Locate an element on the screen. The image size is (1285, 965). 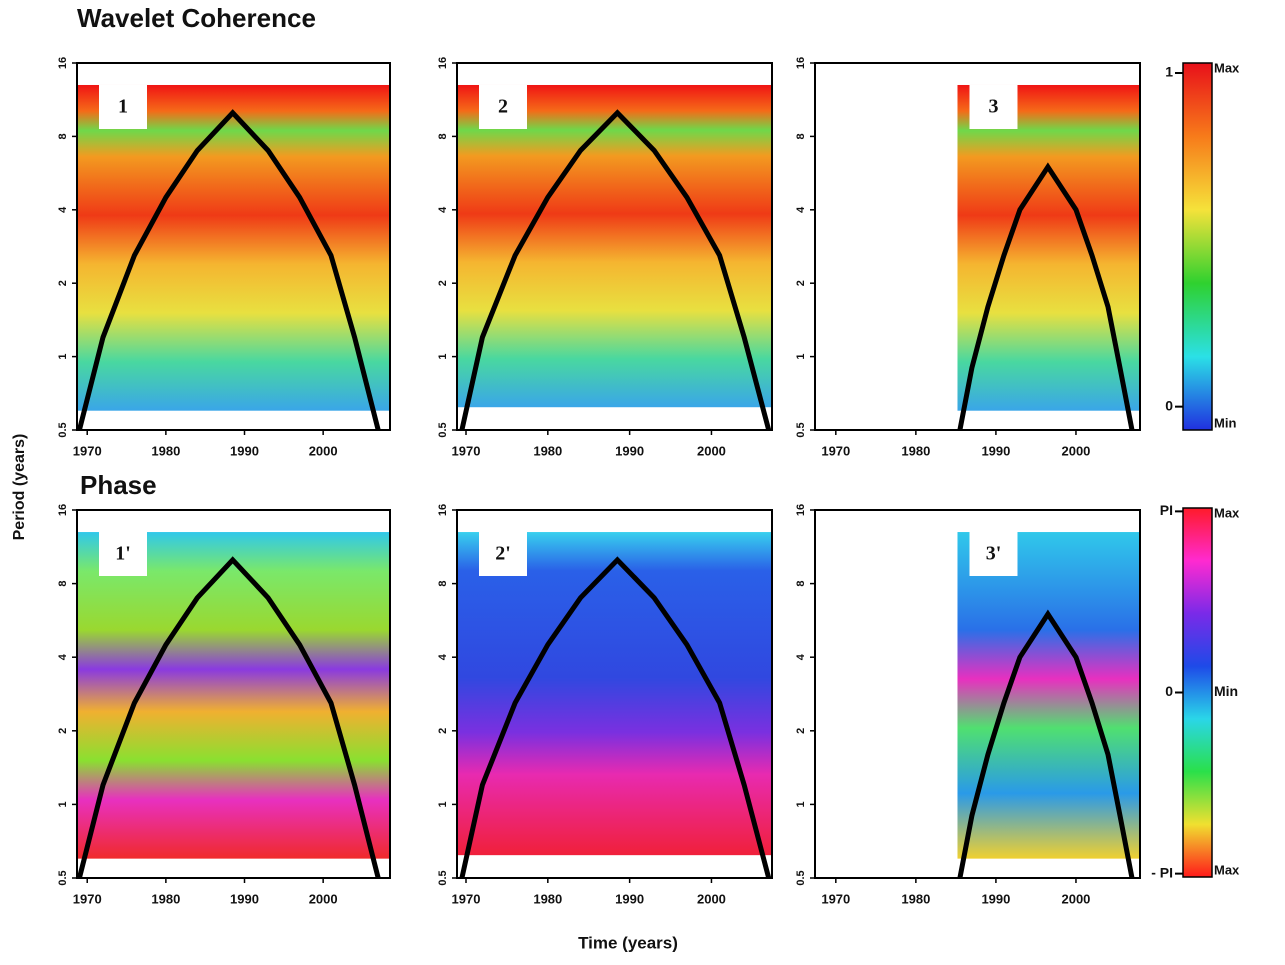
colorbar-tick-label: PI is located at coordinates (1166, 510).